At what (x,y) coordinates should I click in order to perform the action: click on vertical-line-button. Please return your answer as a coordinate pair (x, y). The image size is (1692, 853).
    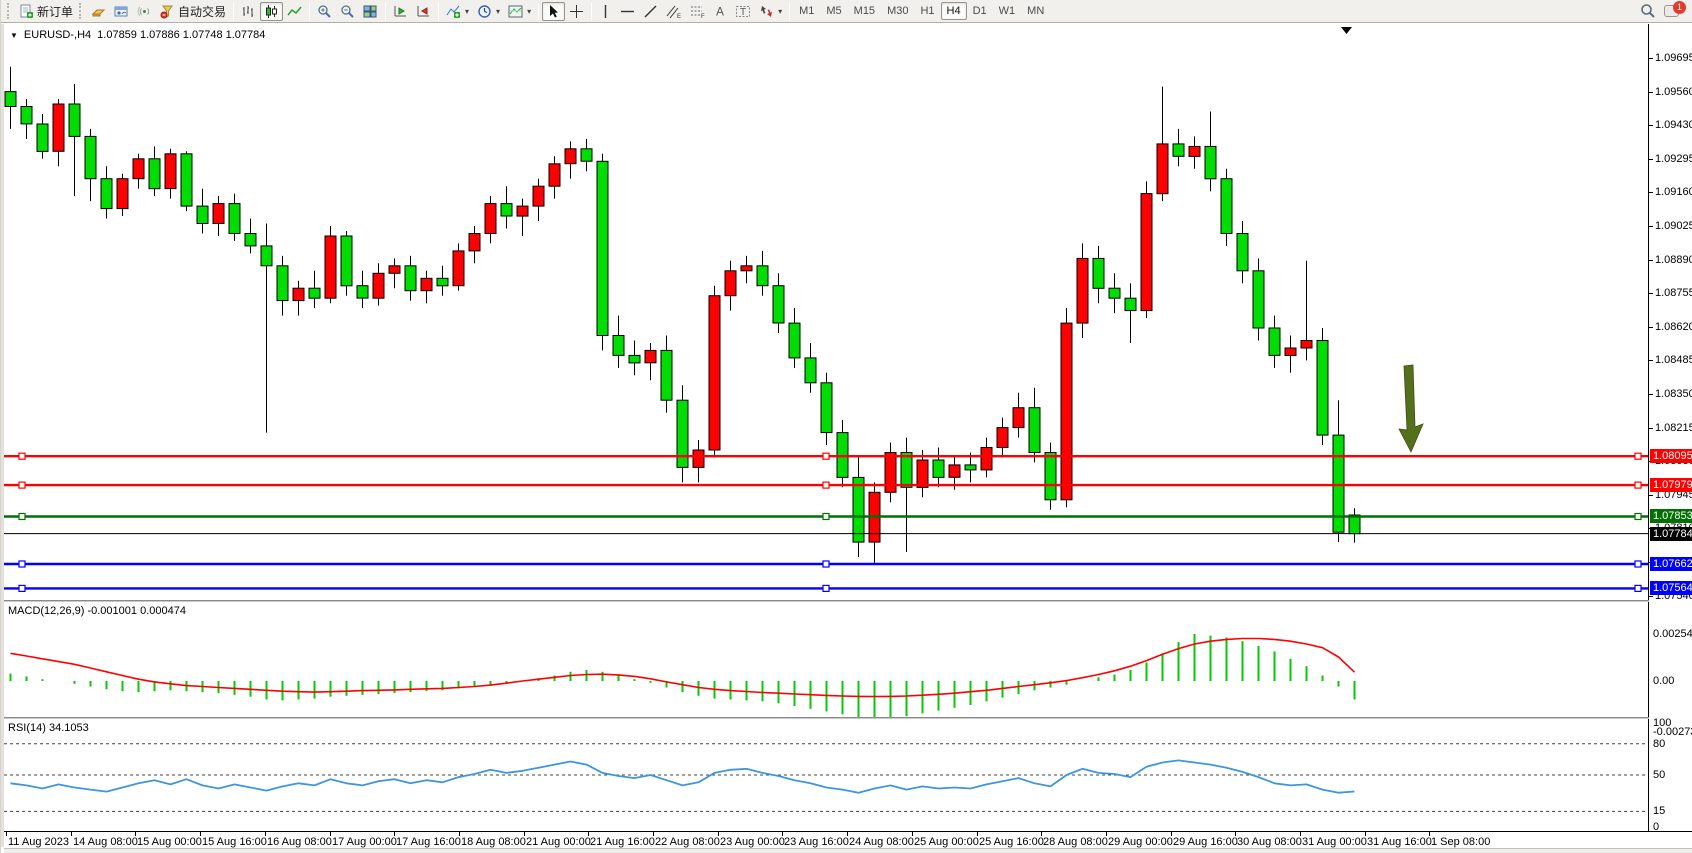
    Looking at the image, I should click on (605, 11).